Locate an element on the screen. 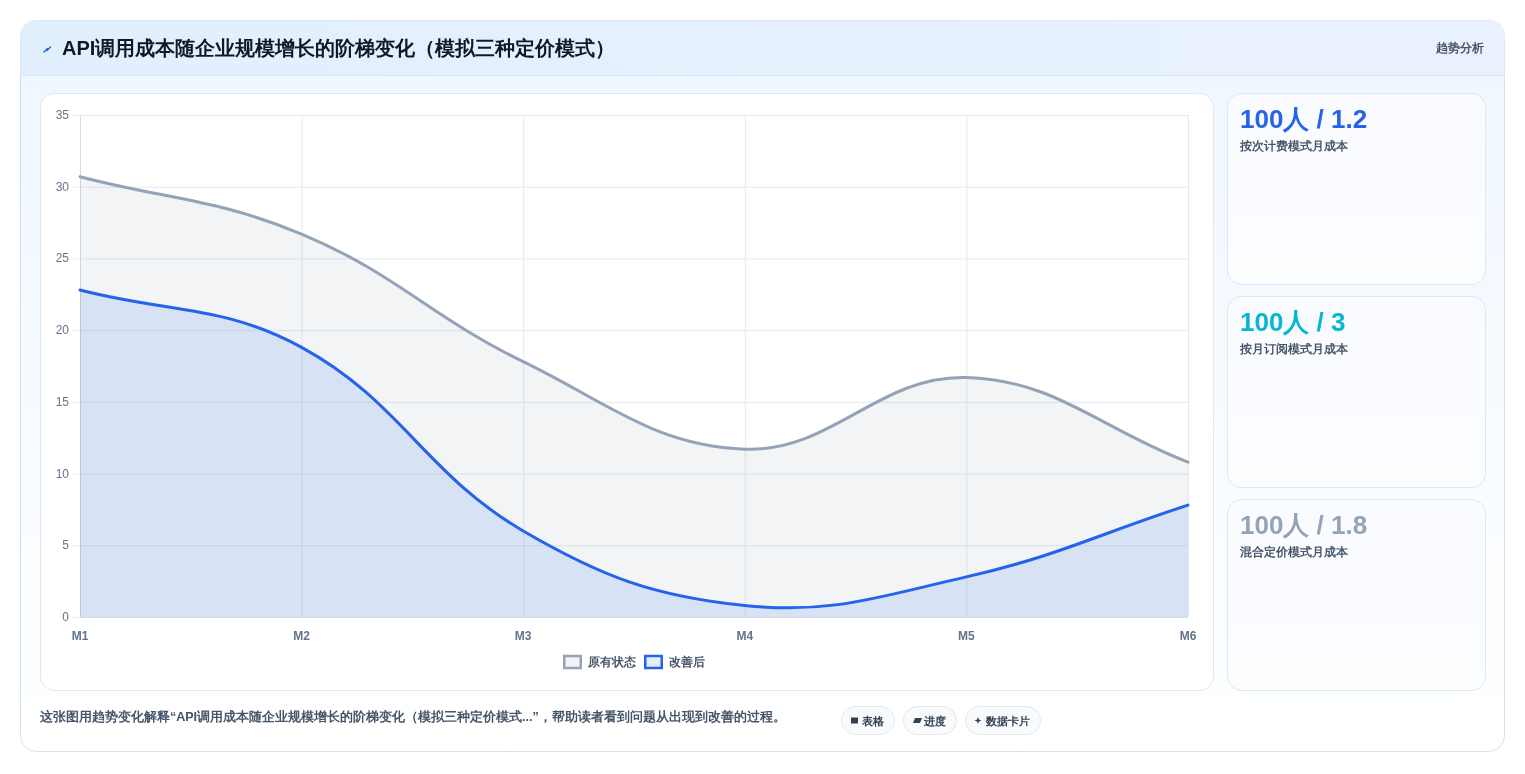  text: 100人 / 1.2 is located at coordinates (1304, 119).